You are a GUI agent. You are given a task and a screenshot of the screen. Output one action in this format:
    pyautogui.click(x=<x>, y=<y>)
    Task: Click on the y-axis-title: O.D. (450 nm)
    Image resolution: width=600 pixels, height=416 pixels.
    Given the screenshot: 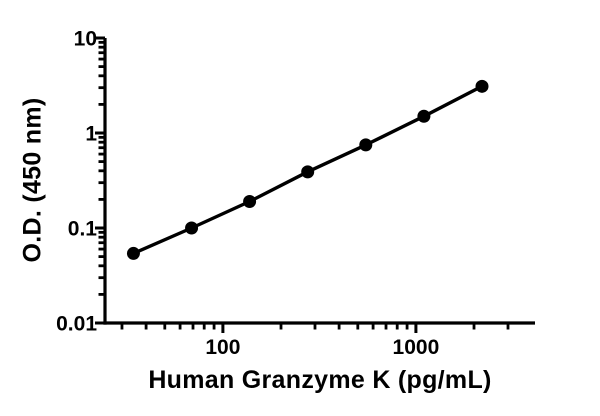 What is the action you would take?
    pyautogui.click(x=32, y=180)
    